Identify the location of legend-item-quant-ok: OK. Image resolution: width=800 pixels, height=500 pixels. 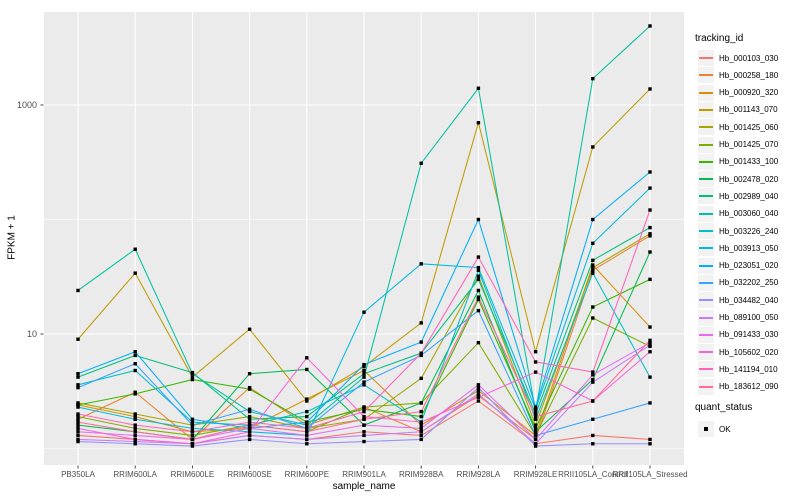
(714, 429).